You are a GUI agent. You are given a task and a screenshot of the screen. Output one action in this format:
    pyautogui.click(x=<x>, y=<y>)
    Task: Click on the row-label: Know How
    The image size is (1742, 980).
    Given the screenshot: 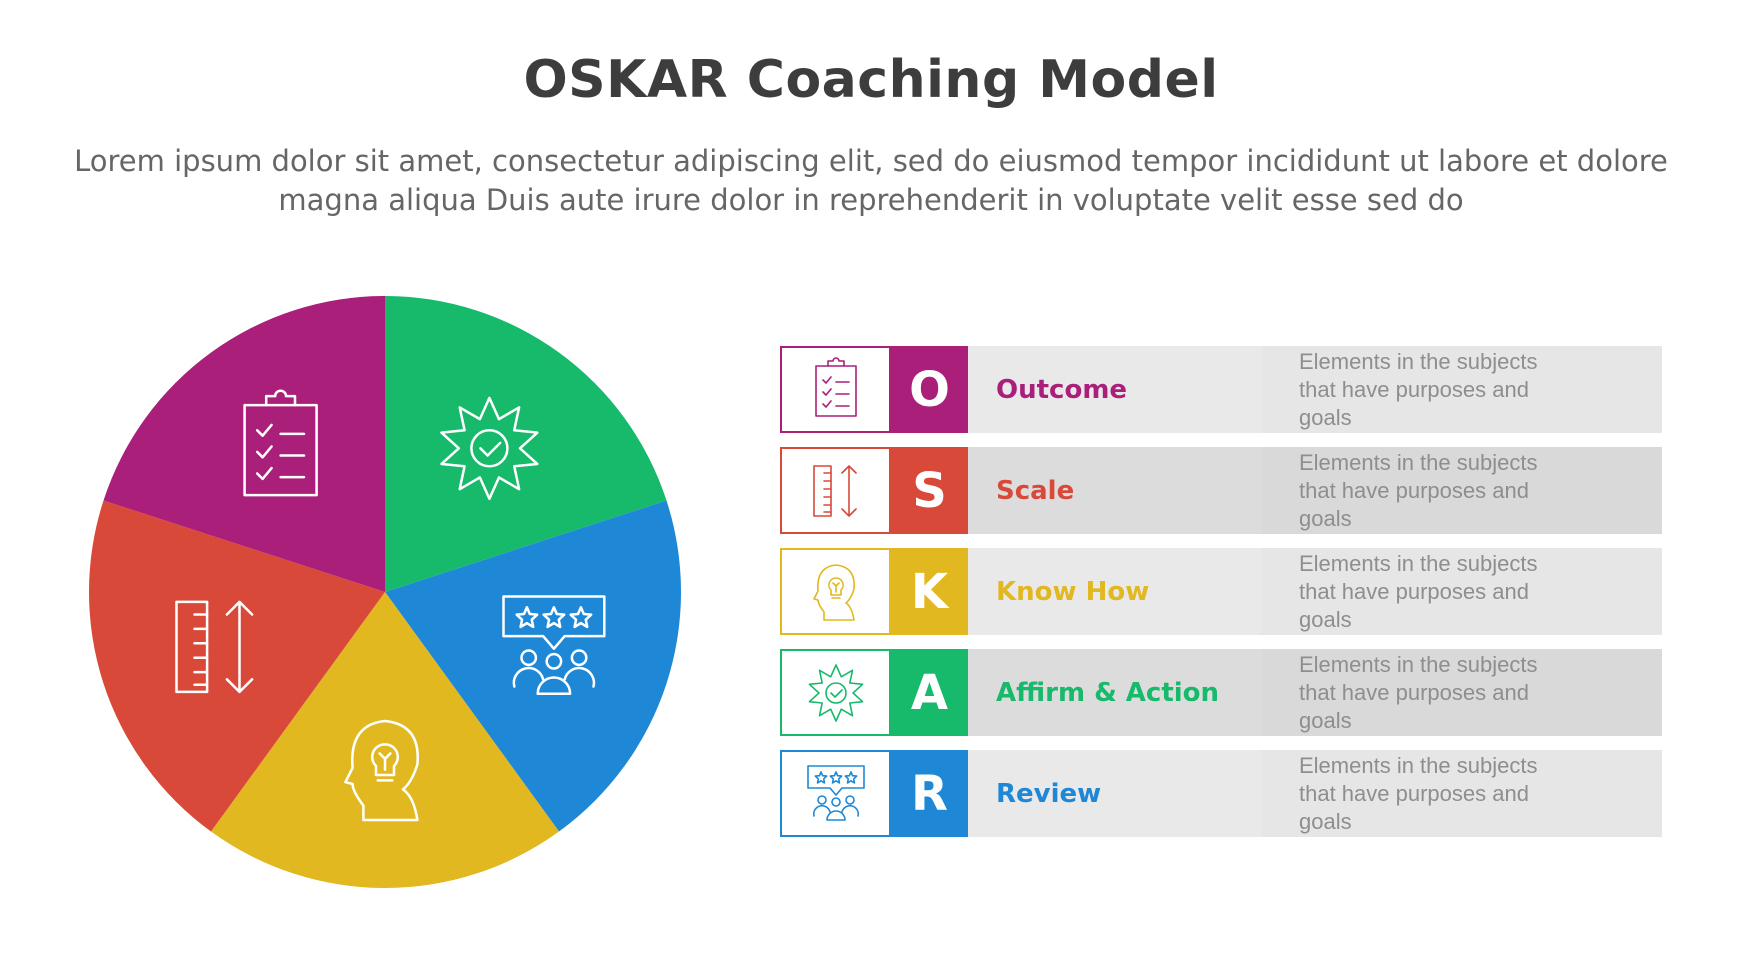 What is the action you would take?
    pyautogui.click(x=1115, y=591)
    